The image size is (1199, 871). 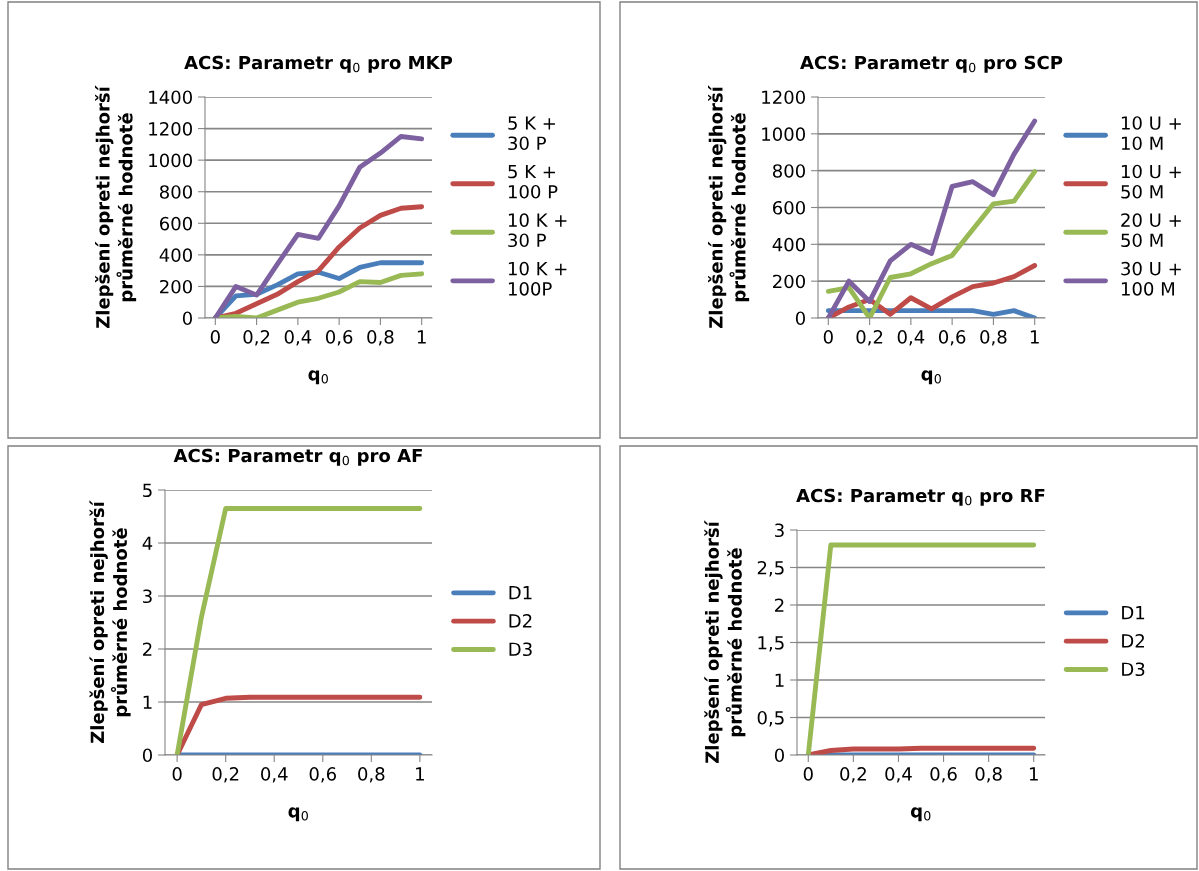 I want to click on y-tick-label: 4, so click(x=147, y=543).